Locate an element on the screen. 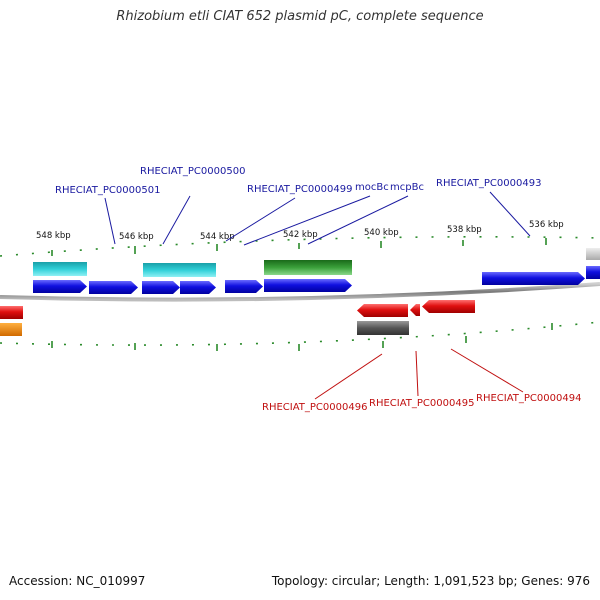  inner-major-ticks is located at coordinates (302, 337).